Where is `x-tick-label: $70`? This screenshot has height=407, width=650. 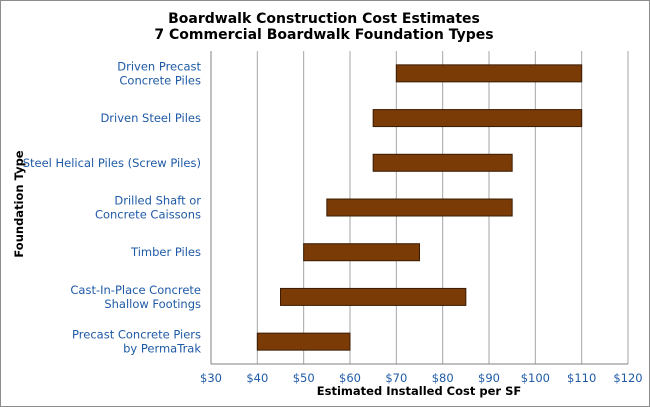
x-tick-label: $70 is located at coordinates (396, 378).